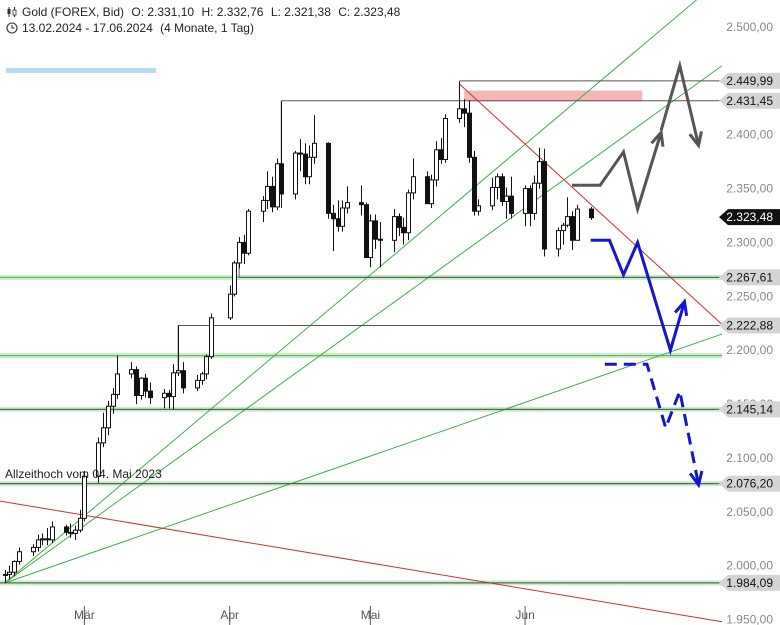 The height and width of the screenshot is (625, 780). Describe the element at coordinates (232, 12) in the screenshot. I see `high-value: H: 2.332,76` at that location.